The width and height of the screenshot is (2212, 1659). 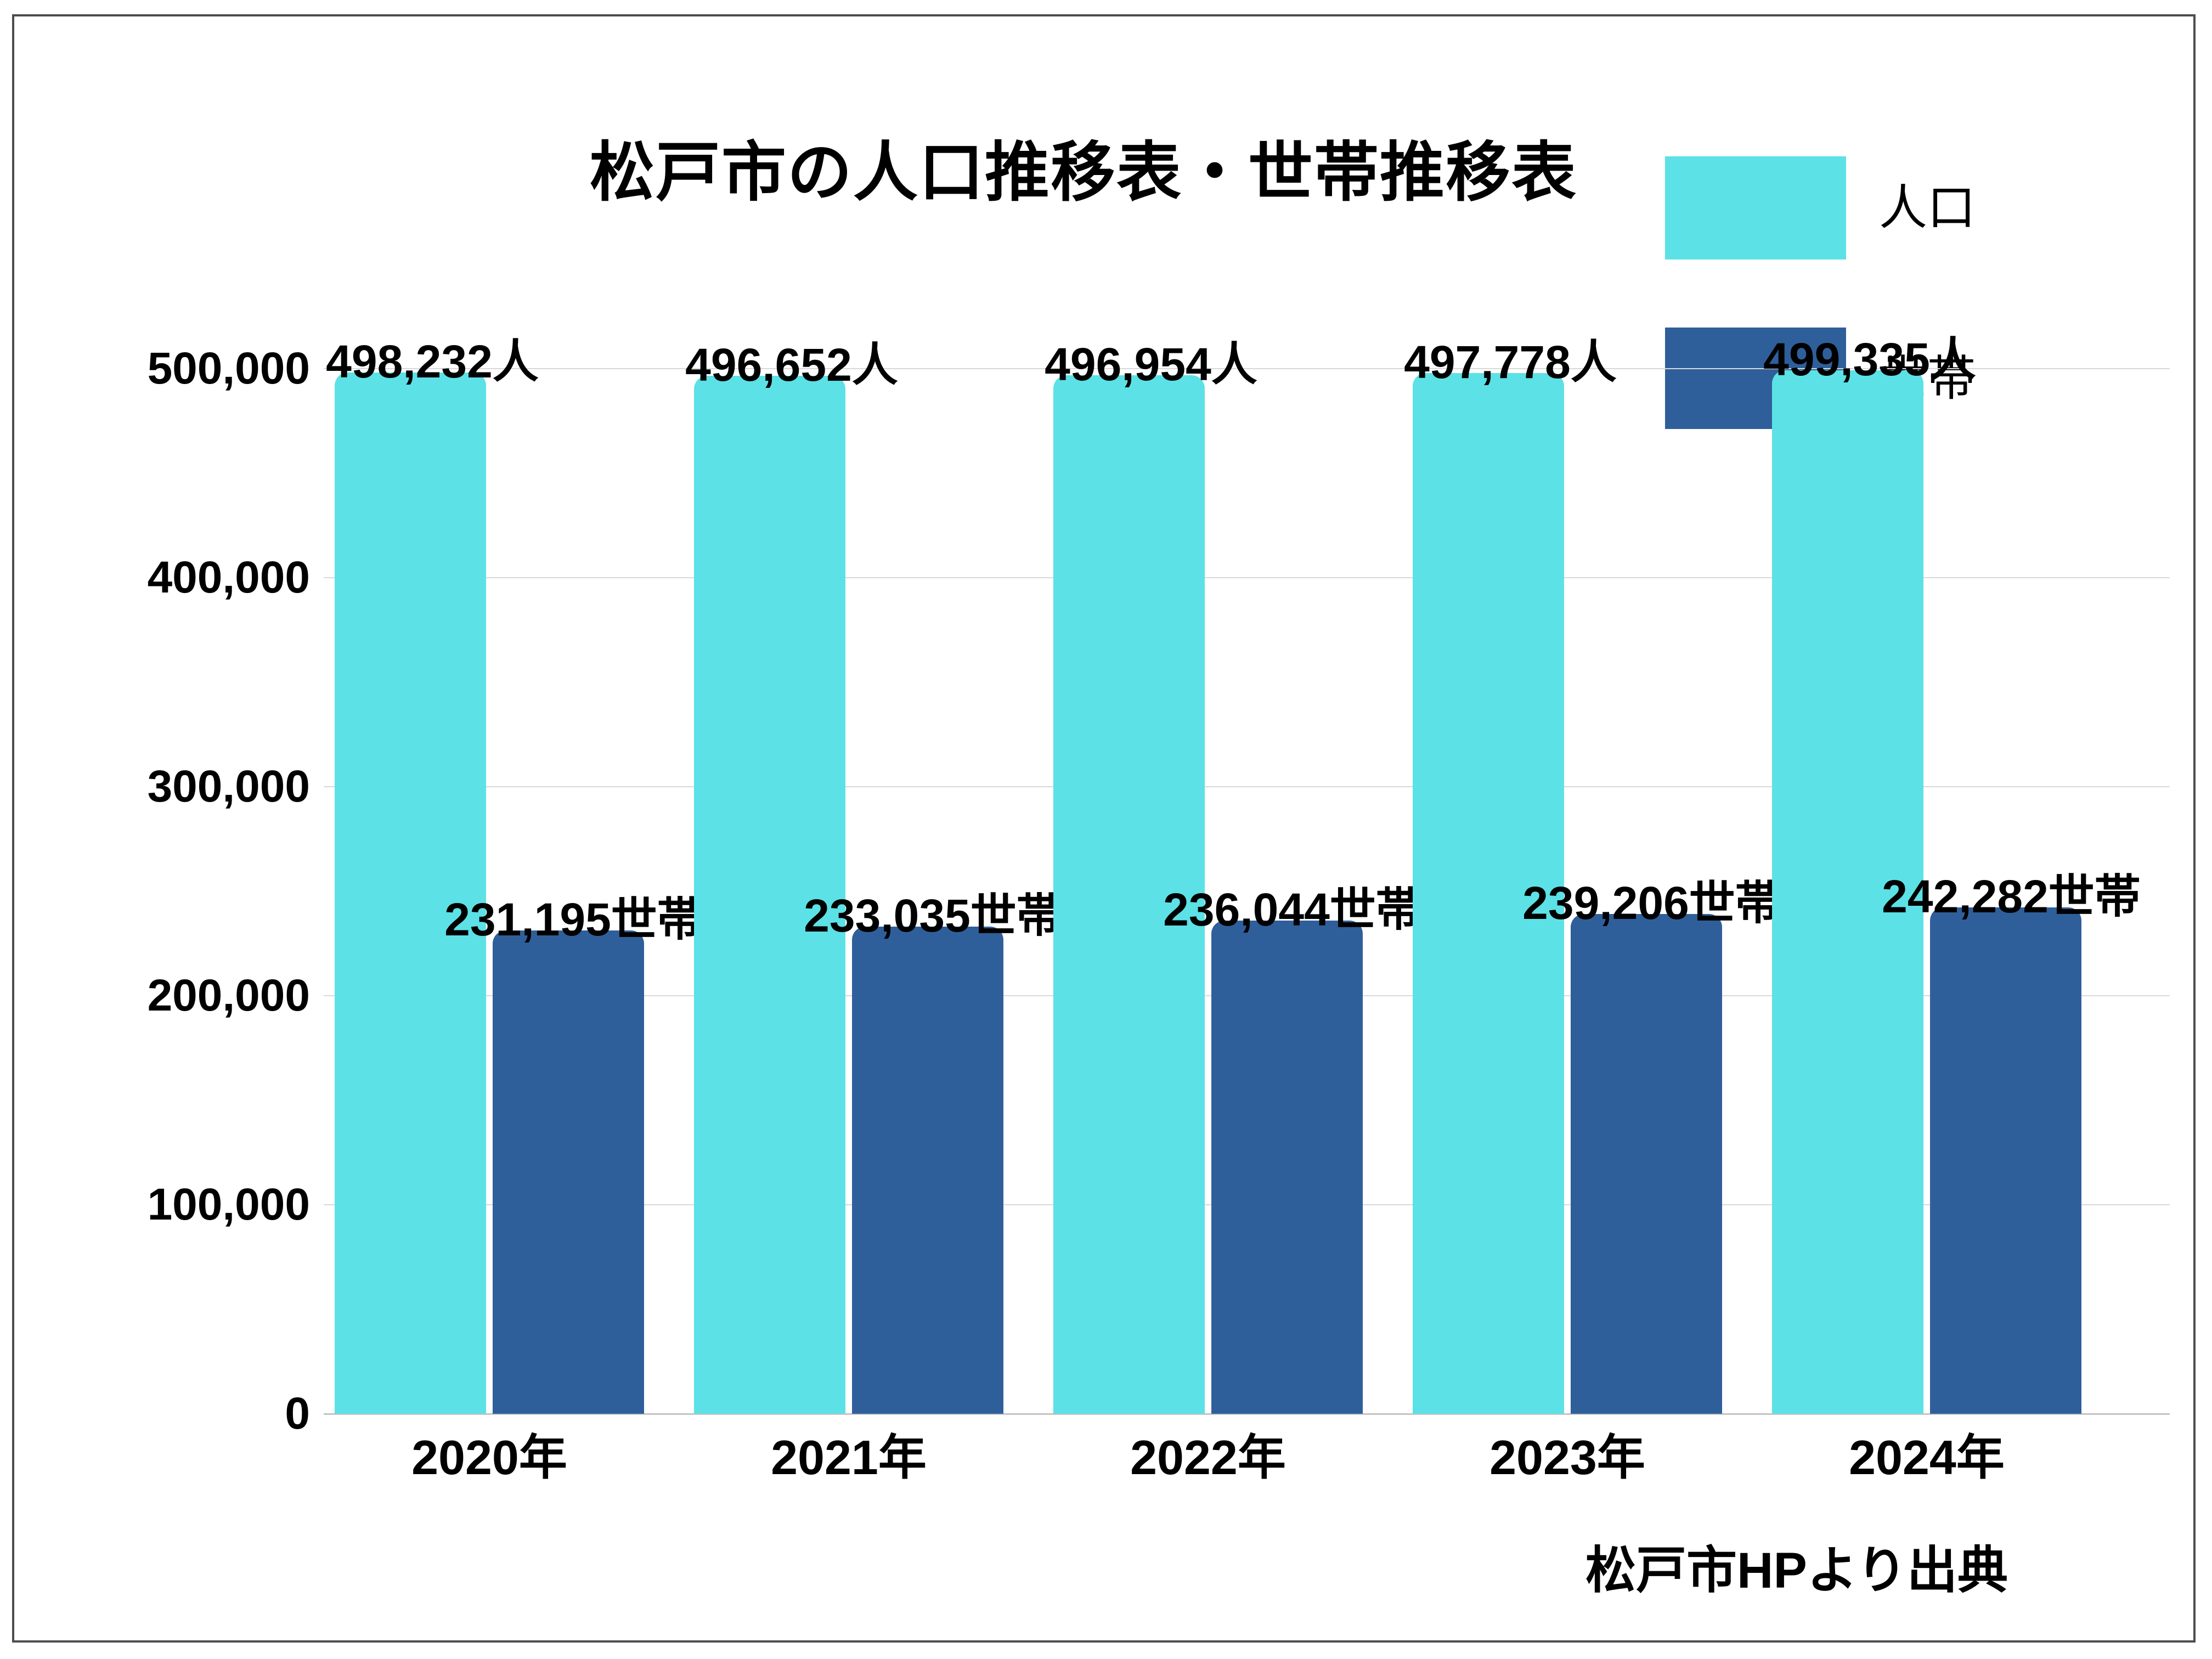 What do you see at coordinates (229, 577) in the screenshot?
I see `y-axis-tick-label: 400,000` at bounding box center [229, 577].